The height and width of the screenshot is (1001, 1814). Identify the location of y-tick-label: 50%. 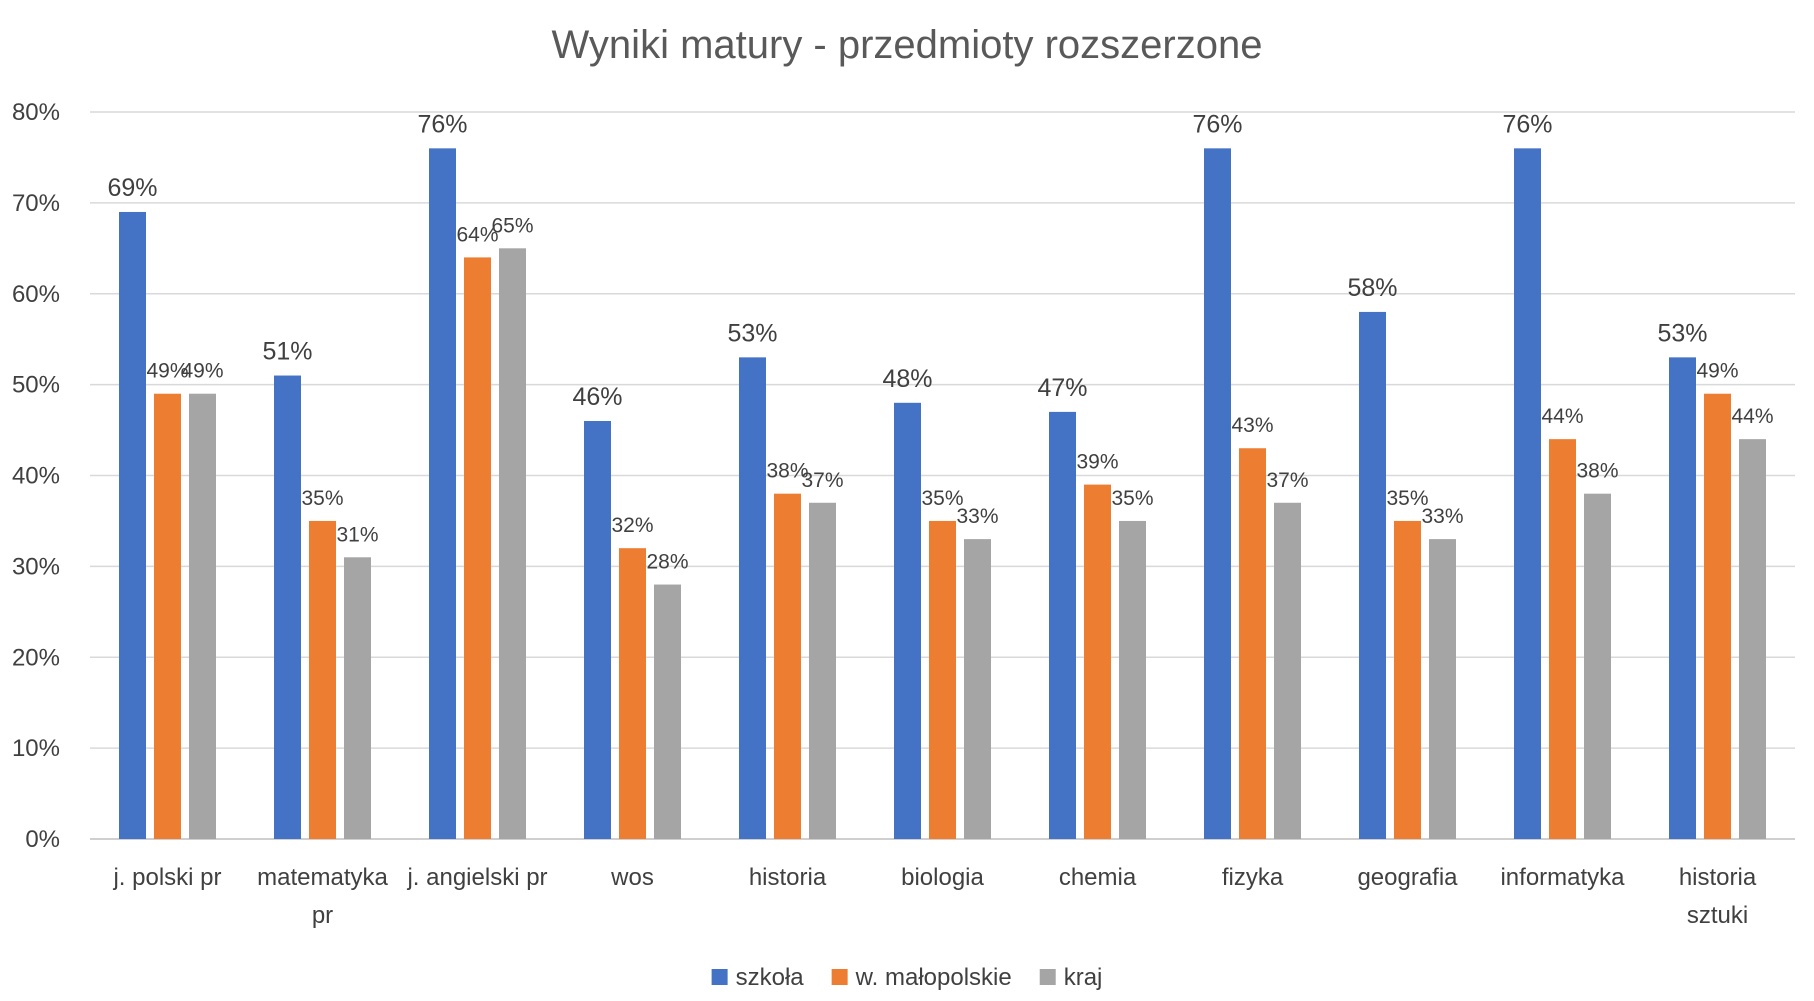
(36, 385).